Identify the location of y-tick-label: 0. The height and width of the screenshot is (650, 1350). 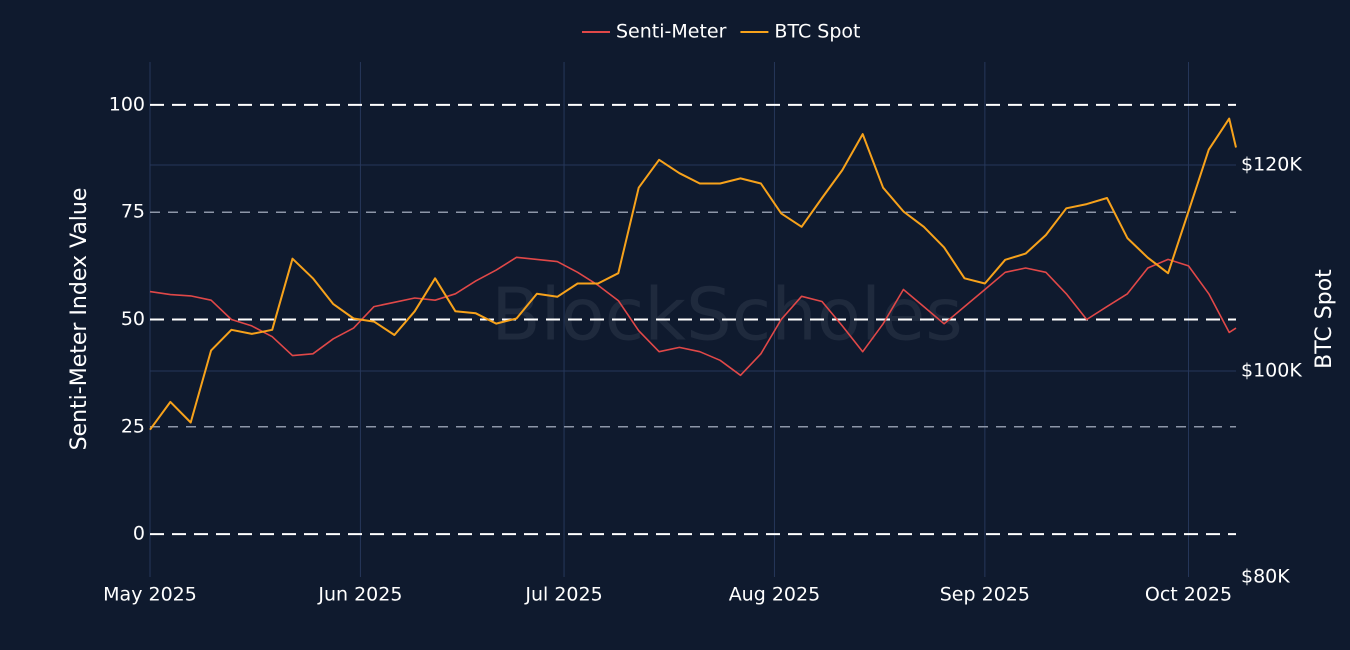
(139, 534).